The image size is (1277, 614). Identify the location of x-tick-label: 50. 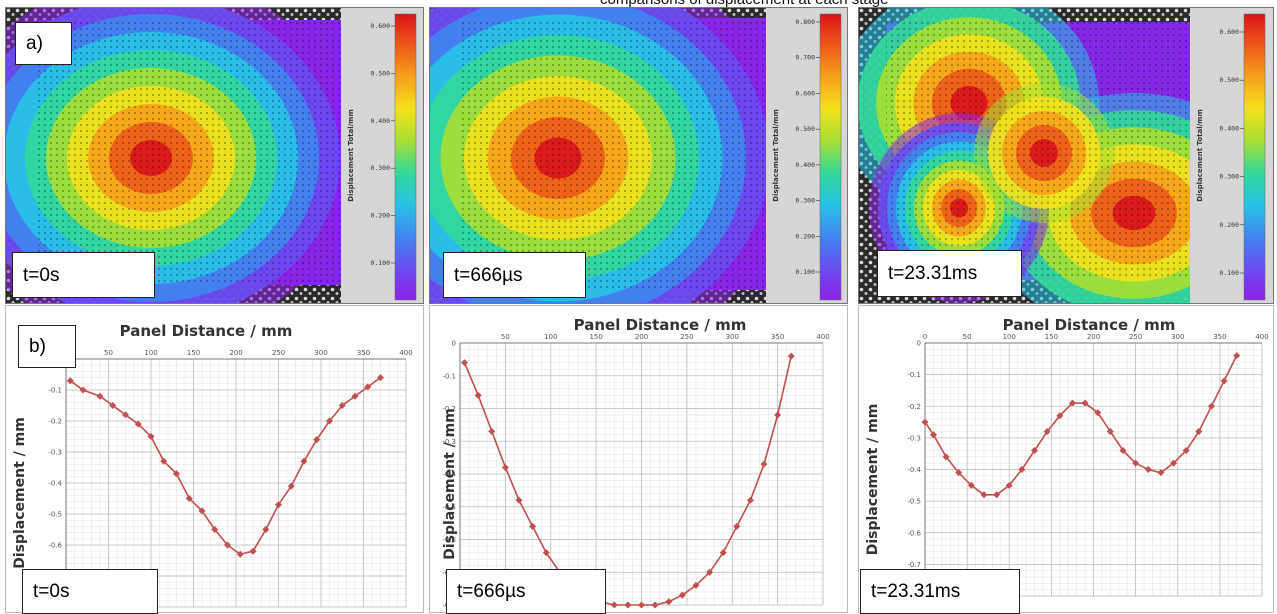
(108, 353).